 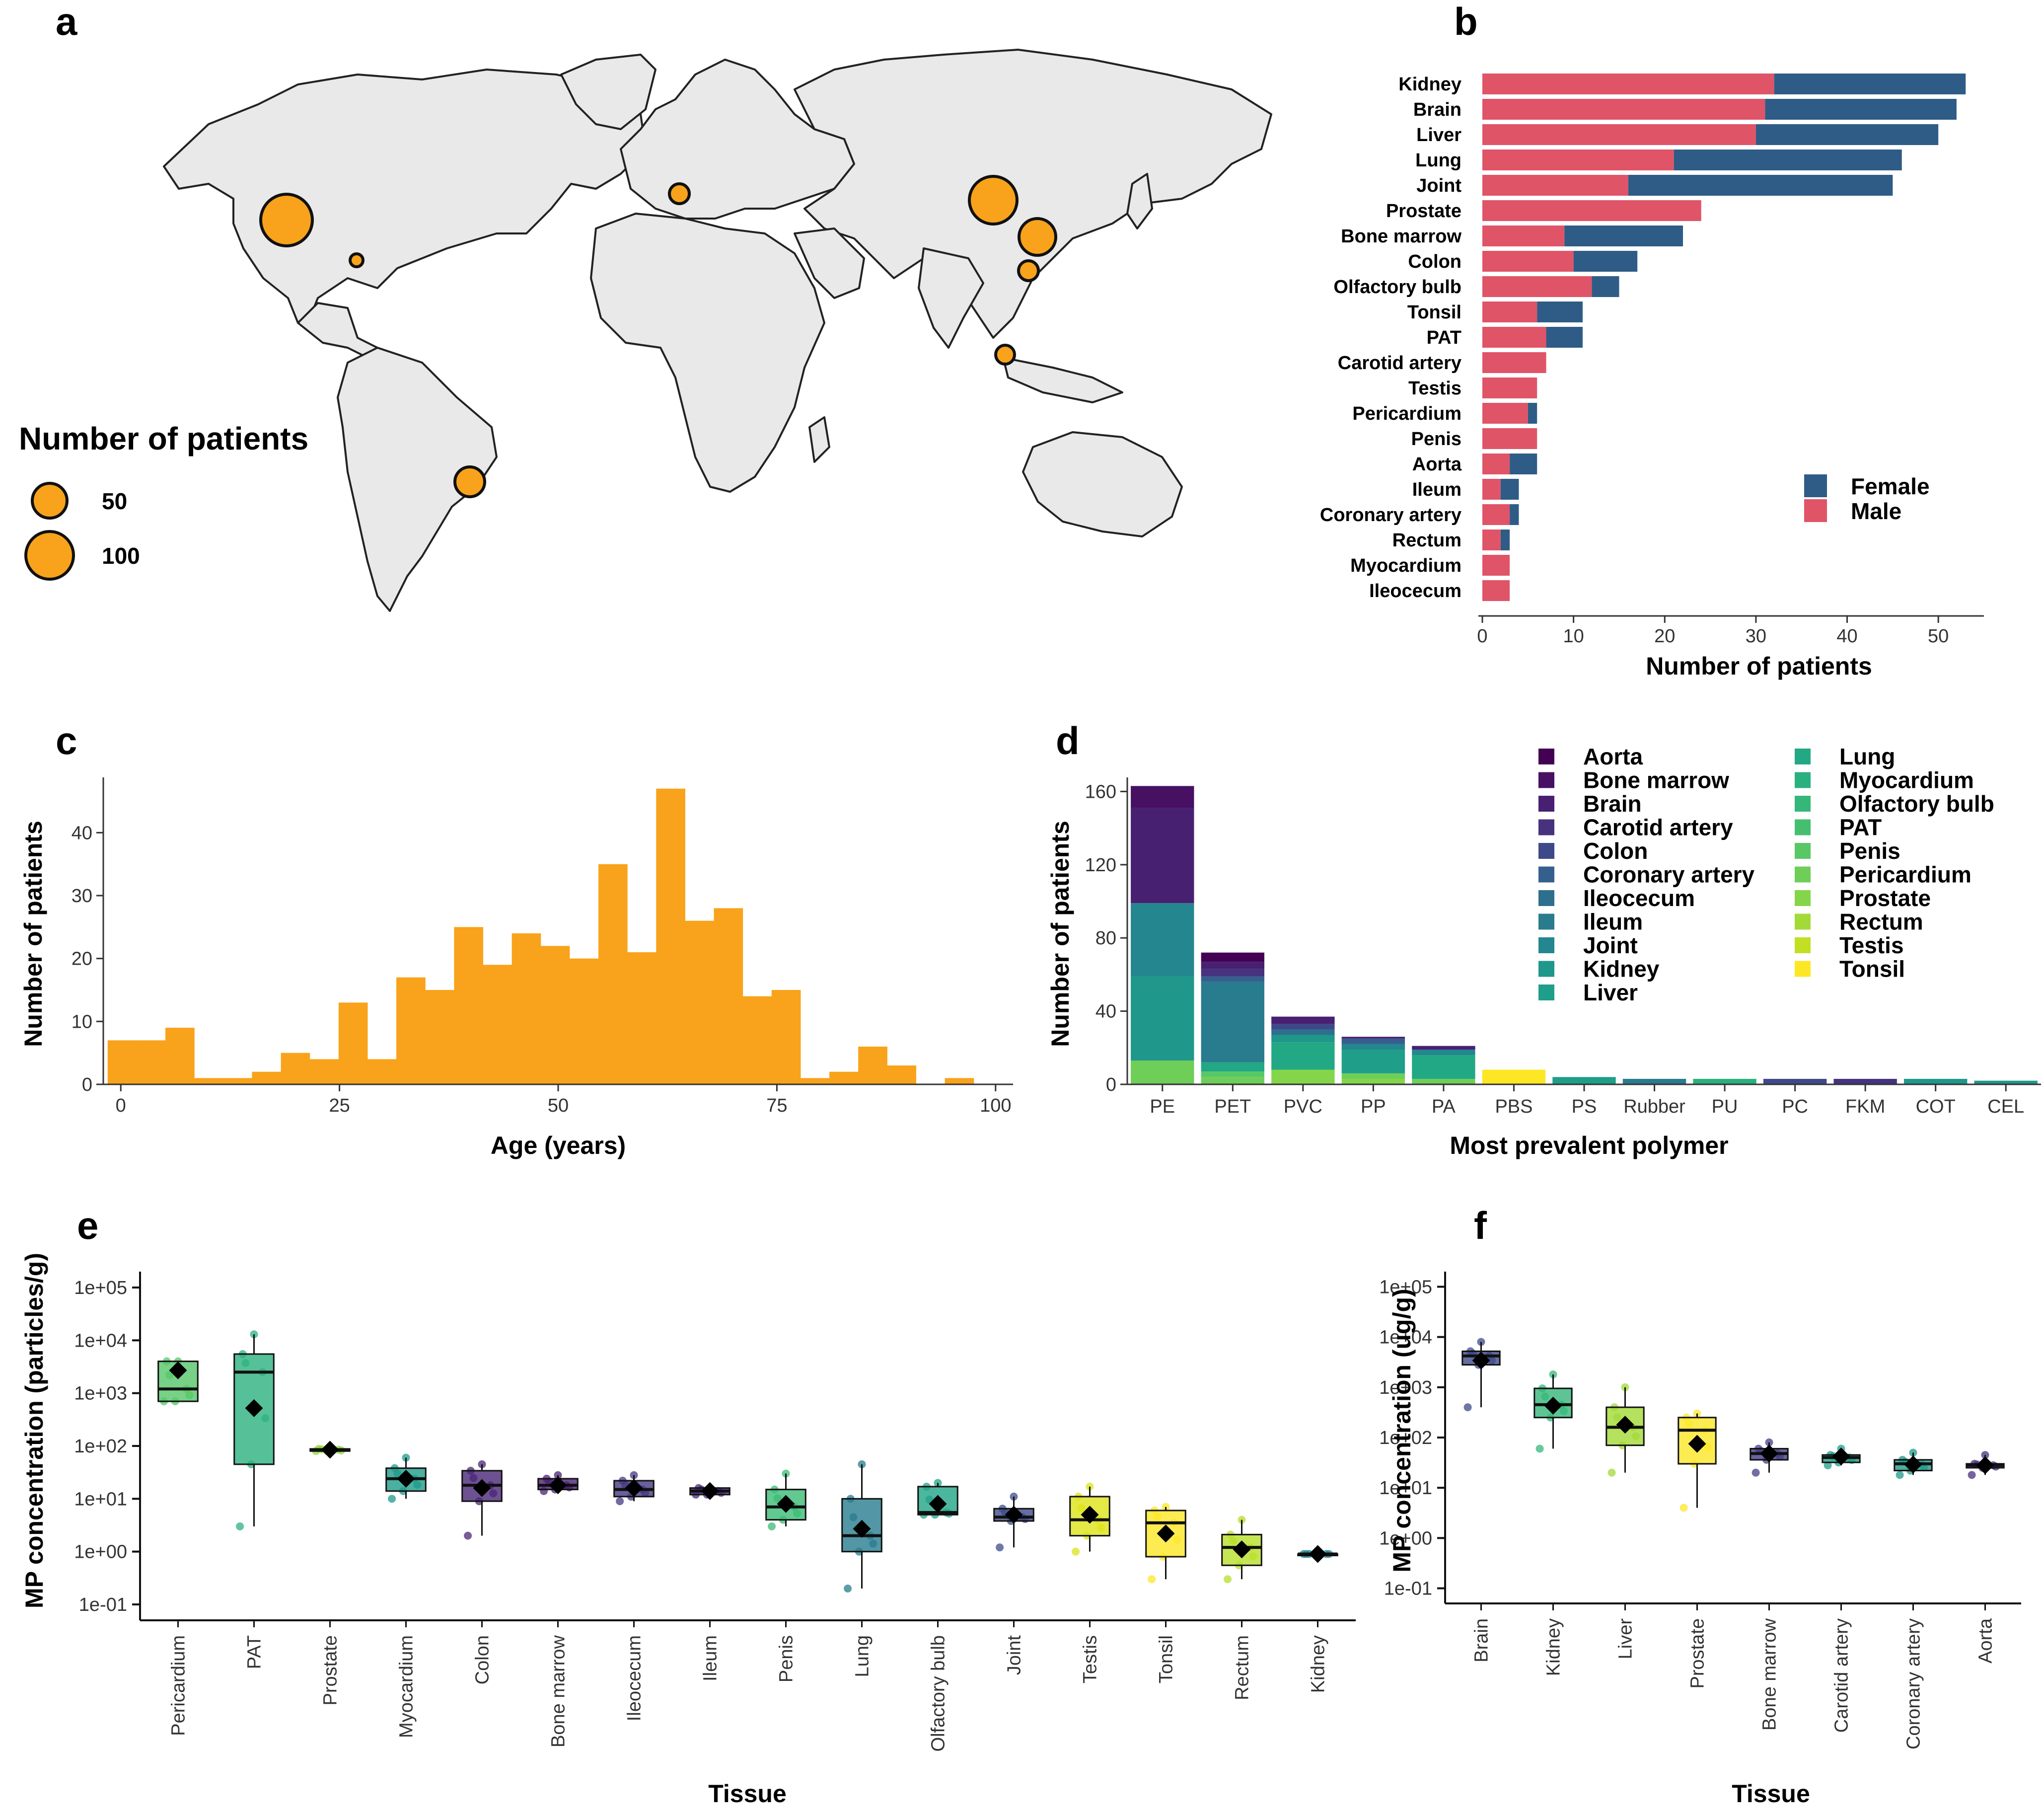 I want to click on legend-label: Coronary artery, so click(x=1669, y=875).